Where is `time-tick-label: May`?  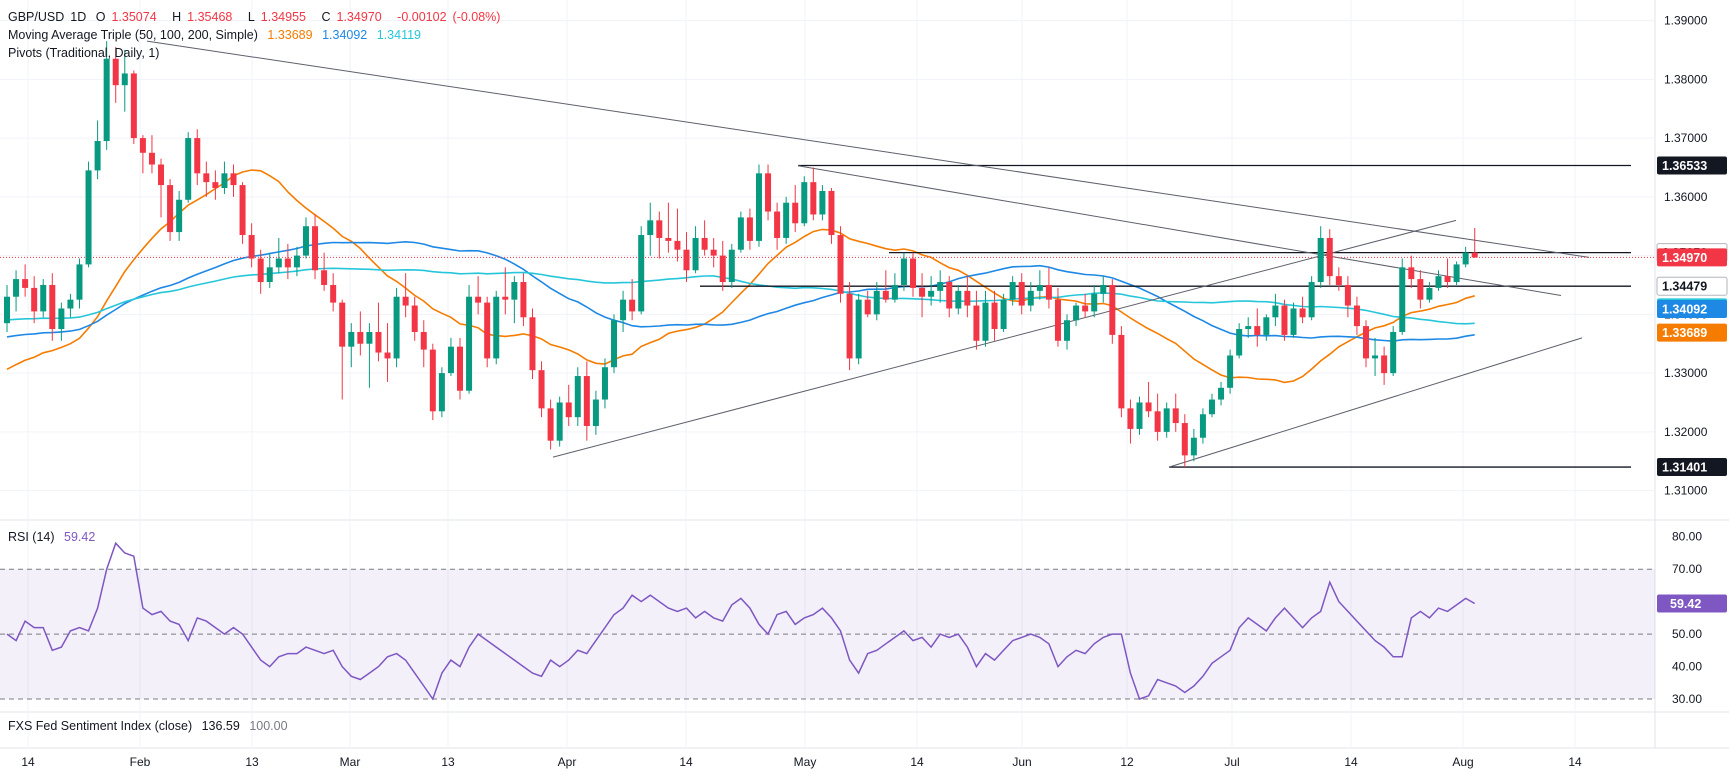
time-tick-label: May is located at coordinates (805, 762).